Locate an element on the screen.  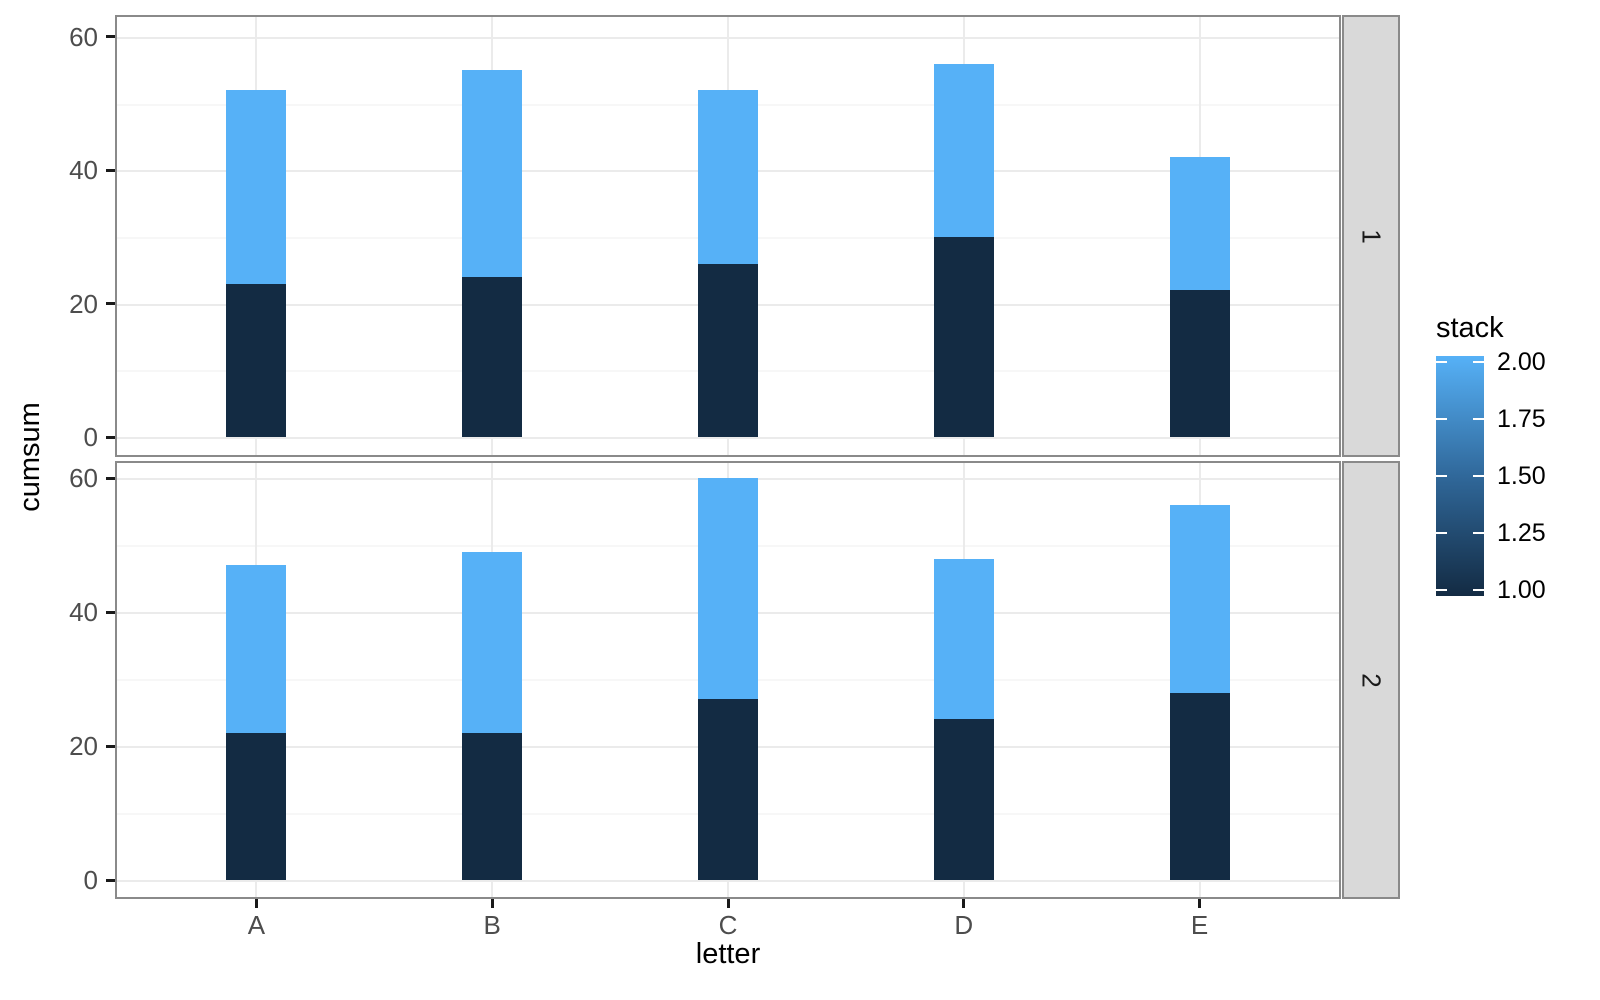
y-tick-label-0-40: 40 is located at coordinates (83, 170).